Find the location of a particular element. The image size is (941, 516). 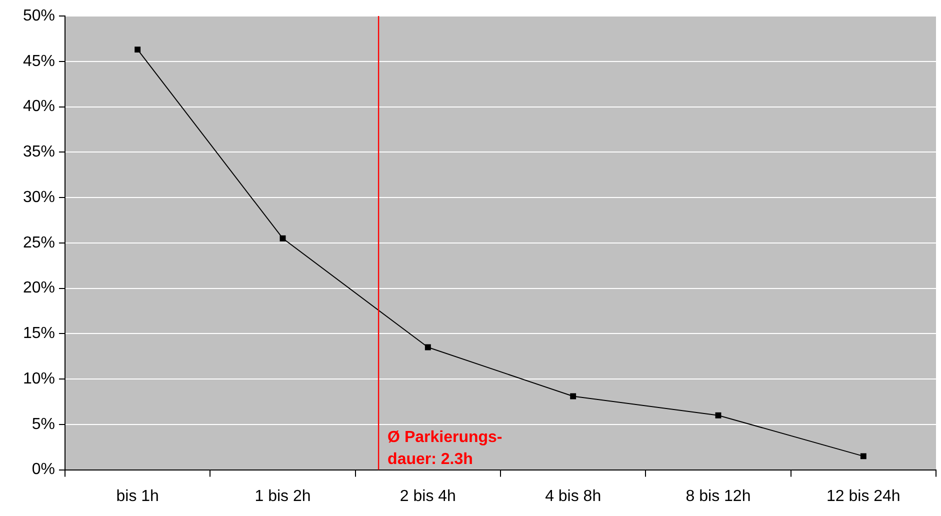

y-tick-label: 15% is located at coordinates (38, 333).